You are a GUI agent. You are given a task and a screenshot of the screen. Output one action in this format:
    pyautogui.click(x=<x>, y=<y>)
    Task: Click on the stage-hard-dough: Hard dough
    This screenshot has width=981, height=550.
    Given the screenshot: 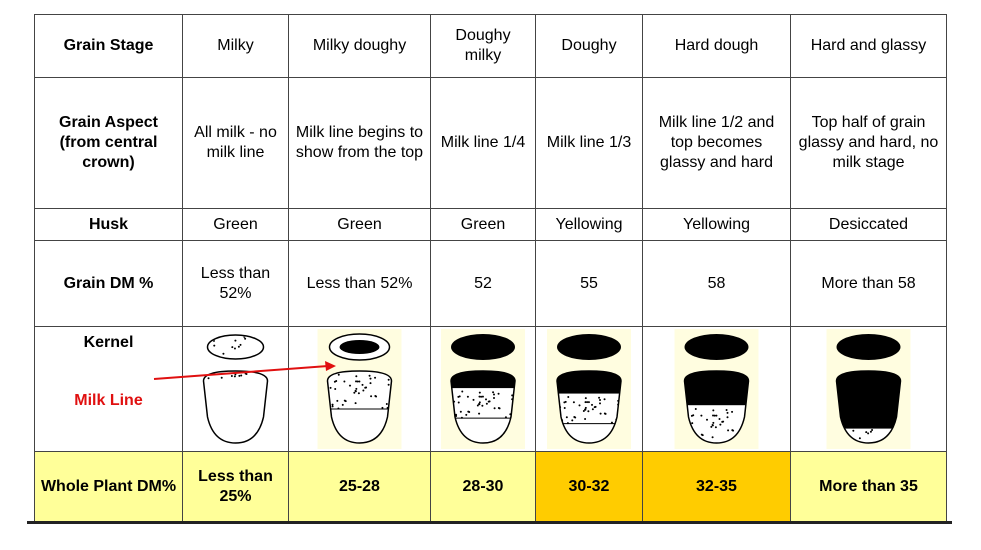 What is the action you would take?
    pyautogui.click(x=716, y=46)
    